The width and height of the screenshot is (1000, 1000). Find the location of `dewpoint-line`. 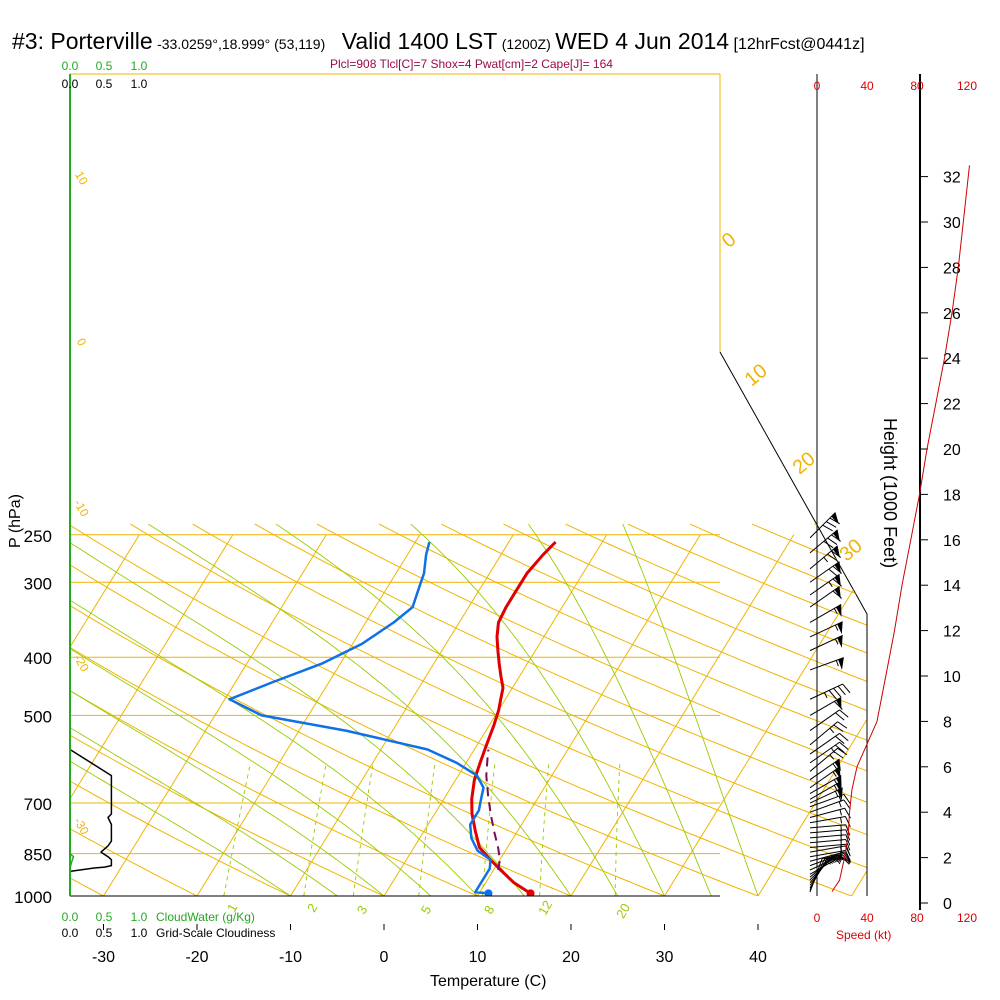

dewpoint-line is located at coordinates (360, 718).